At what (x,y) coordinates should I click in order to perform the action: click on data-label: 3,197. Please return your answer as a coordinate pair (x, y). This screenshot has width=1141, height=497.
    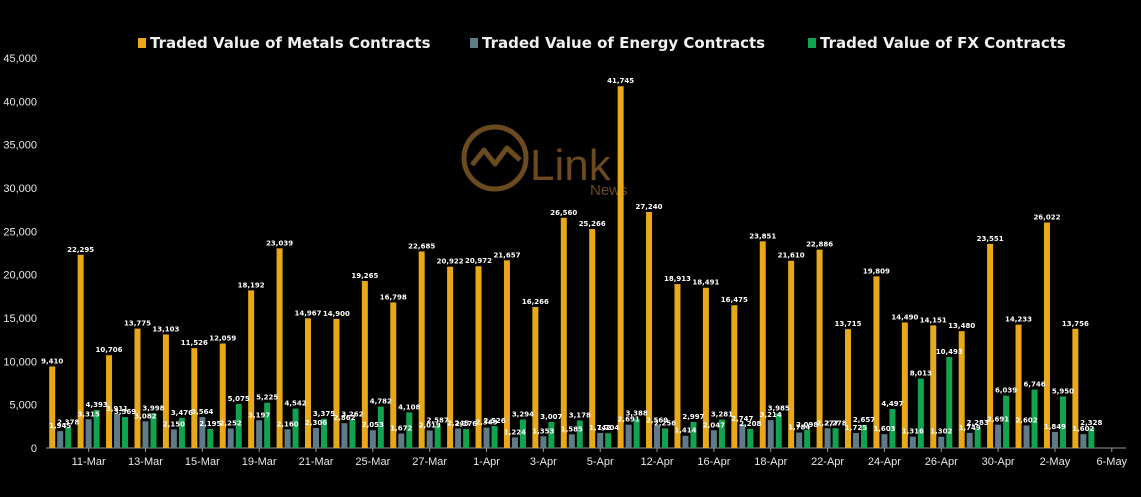
    Looking at the image, I should click on (259, 415).